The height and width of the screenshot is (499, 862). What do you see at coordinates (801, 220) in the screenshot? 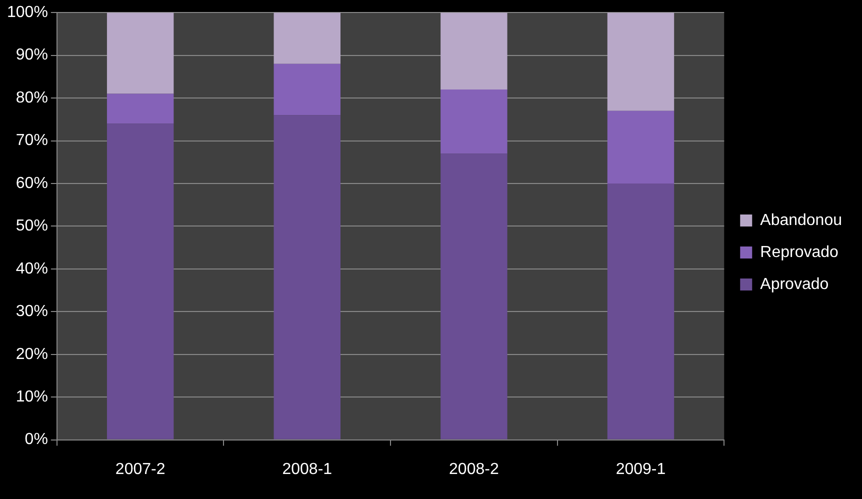
I see `legend-label: Abandonou` at bounding box center [801, 220].